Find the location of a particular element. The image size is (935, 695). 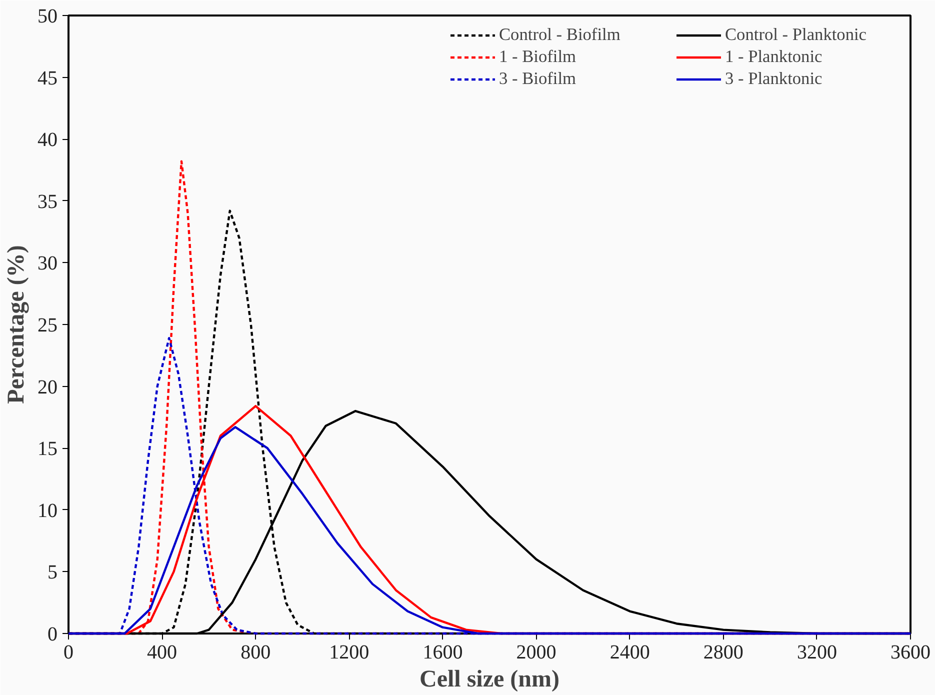

legend-label: 3 - Biofilm is located at coordinates (538, 79).